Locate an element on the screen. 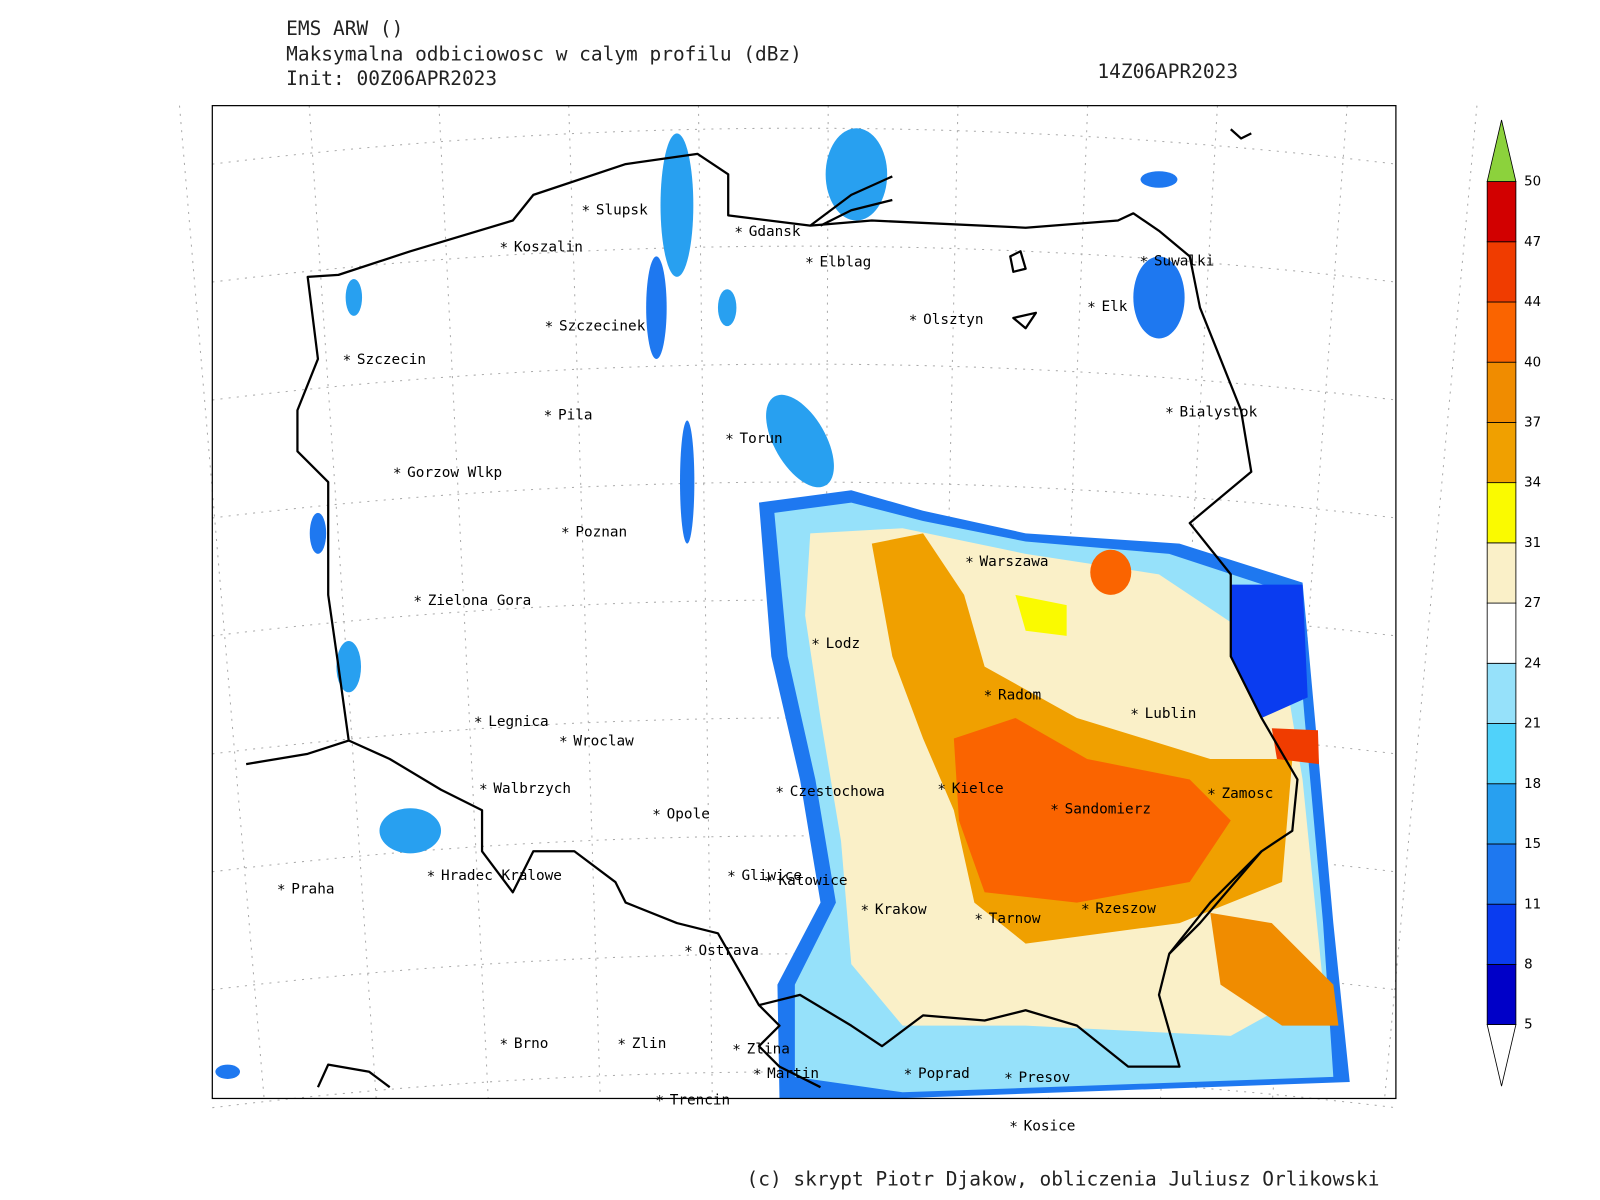  city-label: Lublin is located at coordinates (1171, 714).